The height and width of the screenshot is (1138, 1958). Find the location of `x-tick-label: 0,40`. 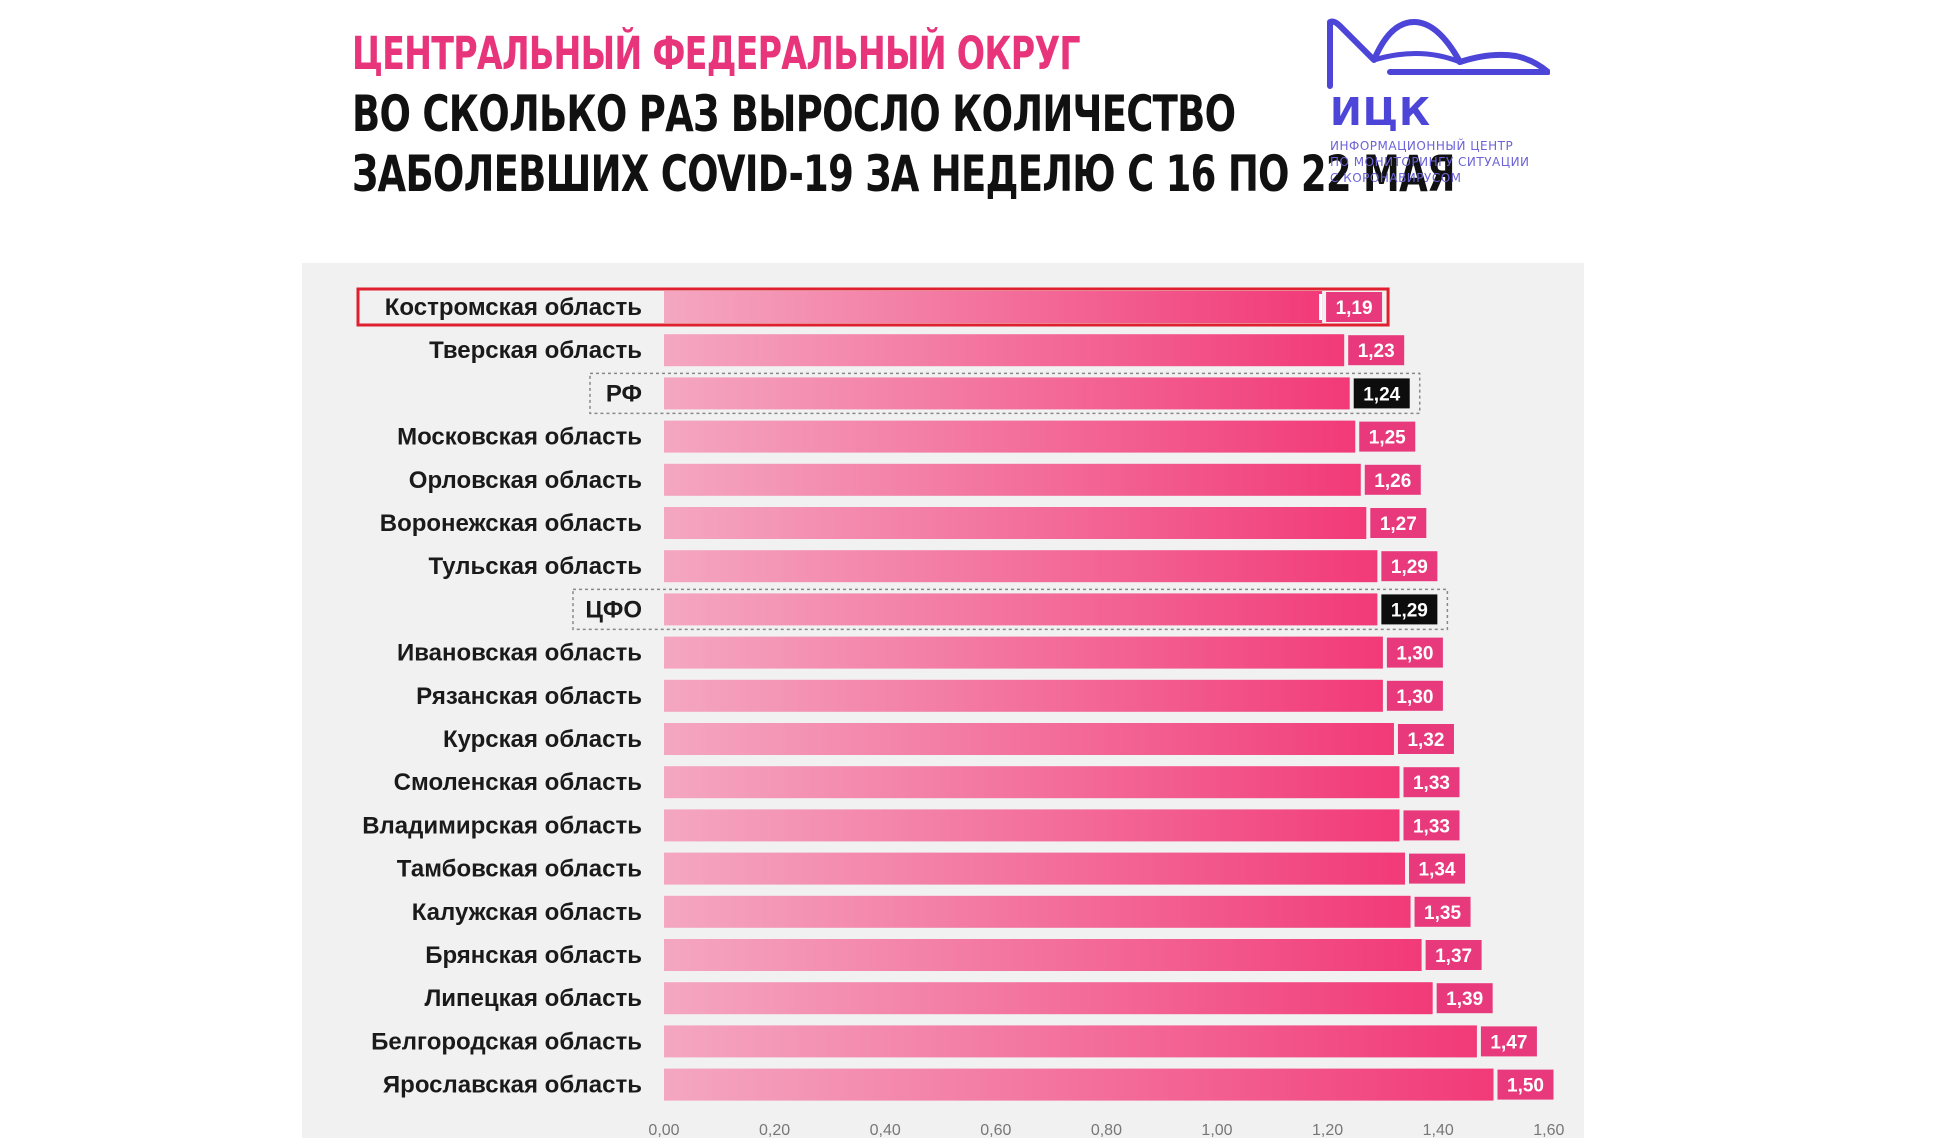

x-tick-label: 0,40 is located at coordinates (885, 1130).